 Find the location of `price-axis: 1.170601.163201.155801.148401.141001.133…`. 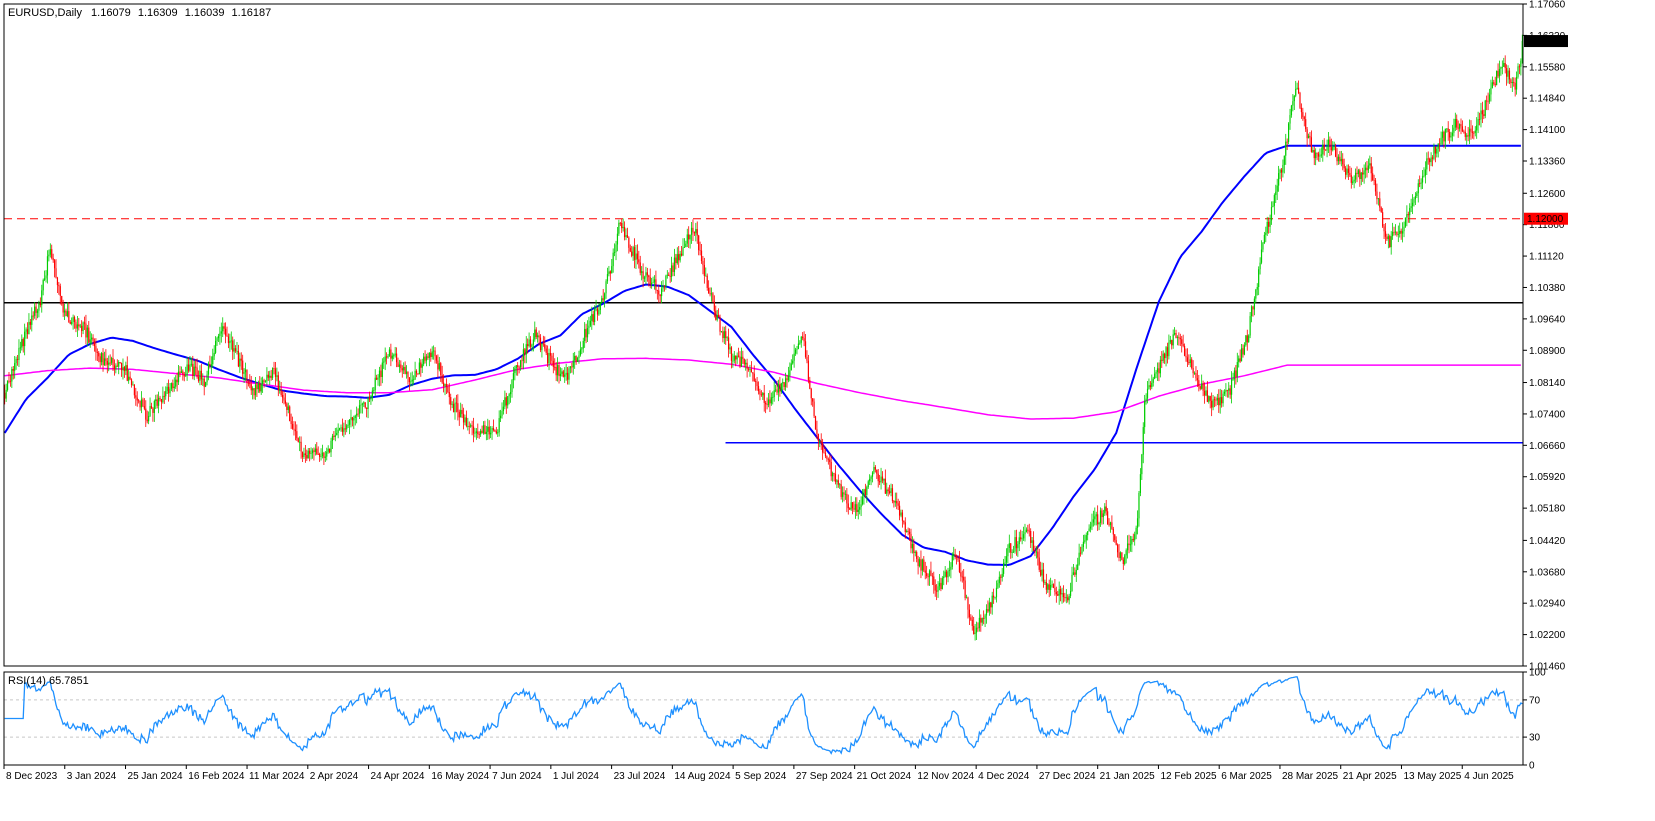

price-axis: 1.170601.163201.155801.148401.141001.133… is located at coordinates (1545, 336).